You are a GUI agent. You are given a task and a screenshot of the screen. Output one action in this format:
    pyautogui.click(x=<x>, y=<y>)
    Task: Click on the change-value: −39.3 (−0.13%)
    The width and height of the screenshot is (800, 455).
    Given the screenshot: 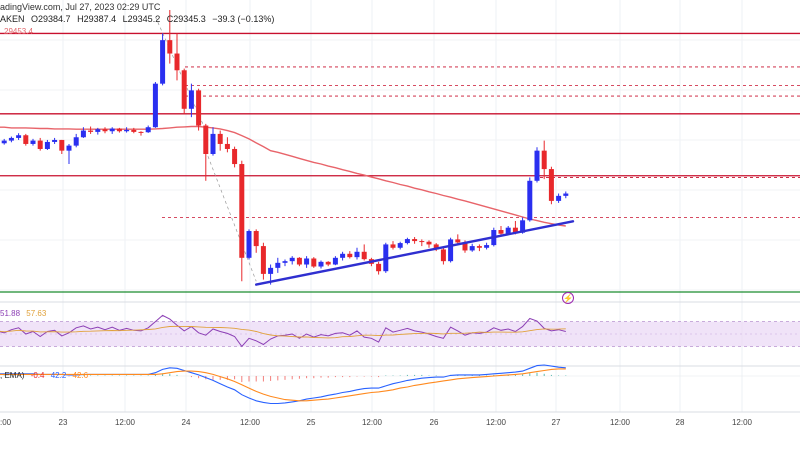 What is the action you would take?
    pyautogui.click(x=243, y=19)
    